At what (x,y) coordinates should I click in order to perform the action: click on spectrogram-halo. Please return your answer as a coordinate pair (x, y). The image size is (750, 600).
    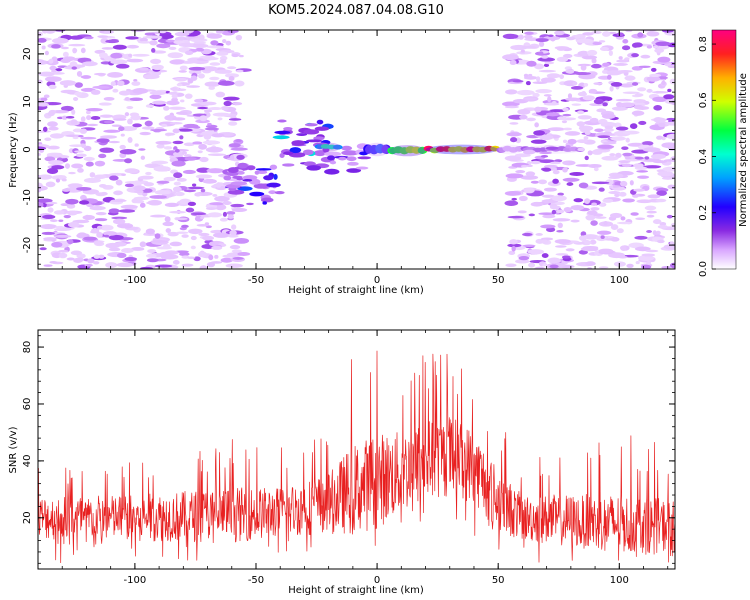
    Looking at the image, I should click on (510, 149).